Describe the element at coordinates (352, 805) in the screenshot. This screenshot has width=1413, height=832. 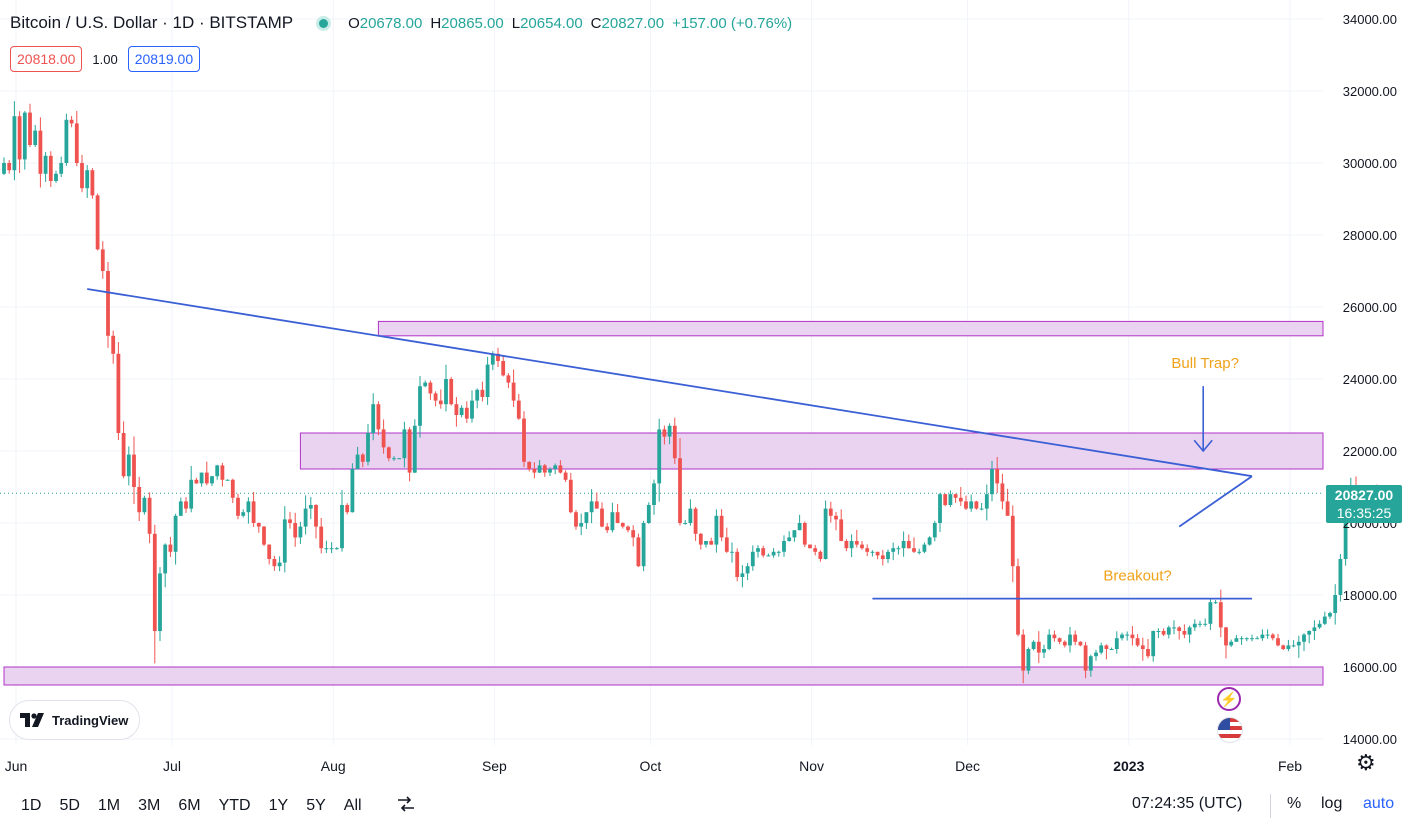
I see `timeframe-all: All` at that location.